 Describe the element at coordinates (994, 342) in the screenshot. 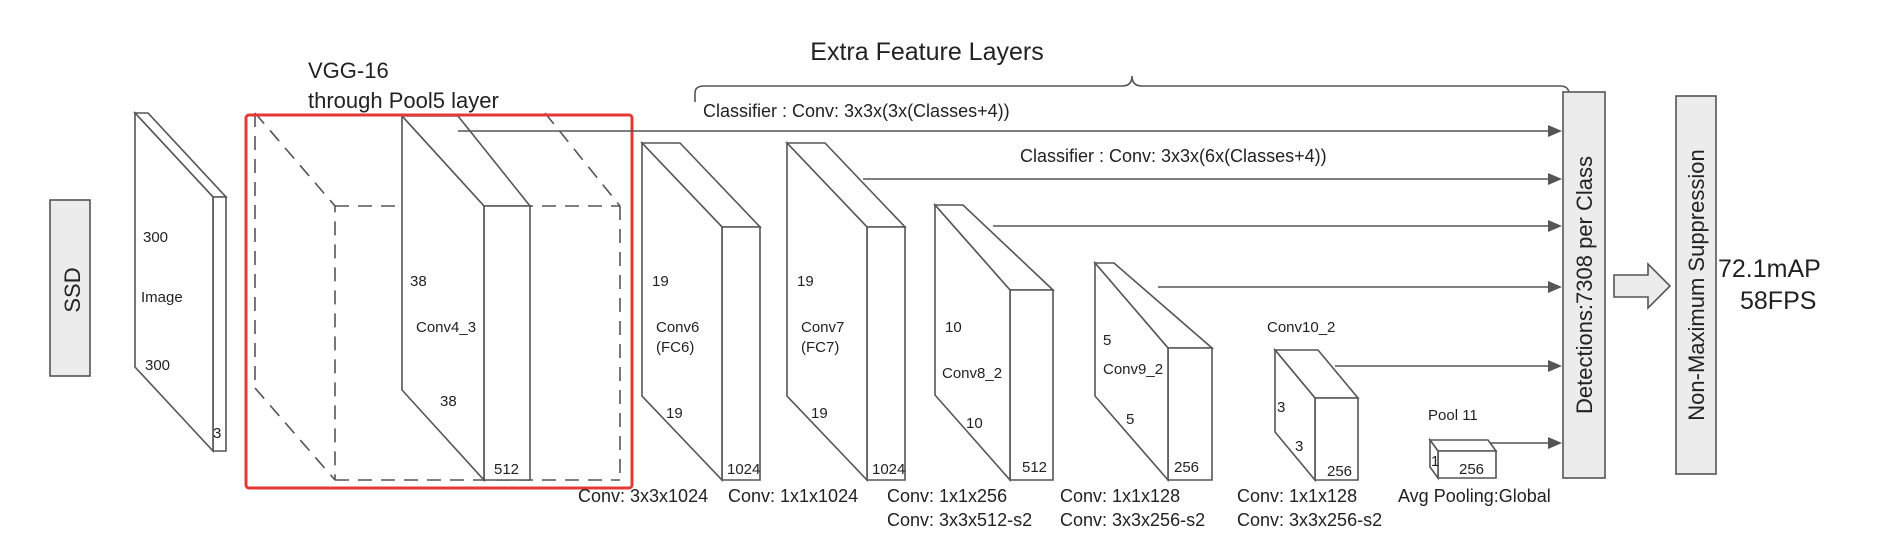

I see `conv8-2-block: 10 Conv8_2 10 512` at that location.